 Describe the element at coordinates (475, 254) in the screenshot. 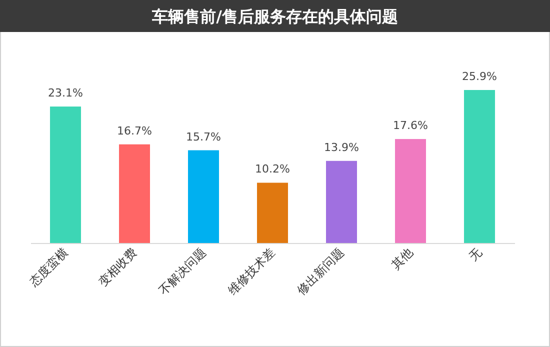

I see `x-tick-label: 无` at that location.